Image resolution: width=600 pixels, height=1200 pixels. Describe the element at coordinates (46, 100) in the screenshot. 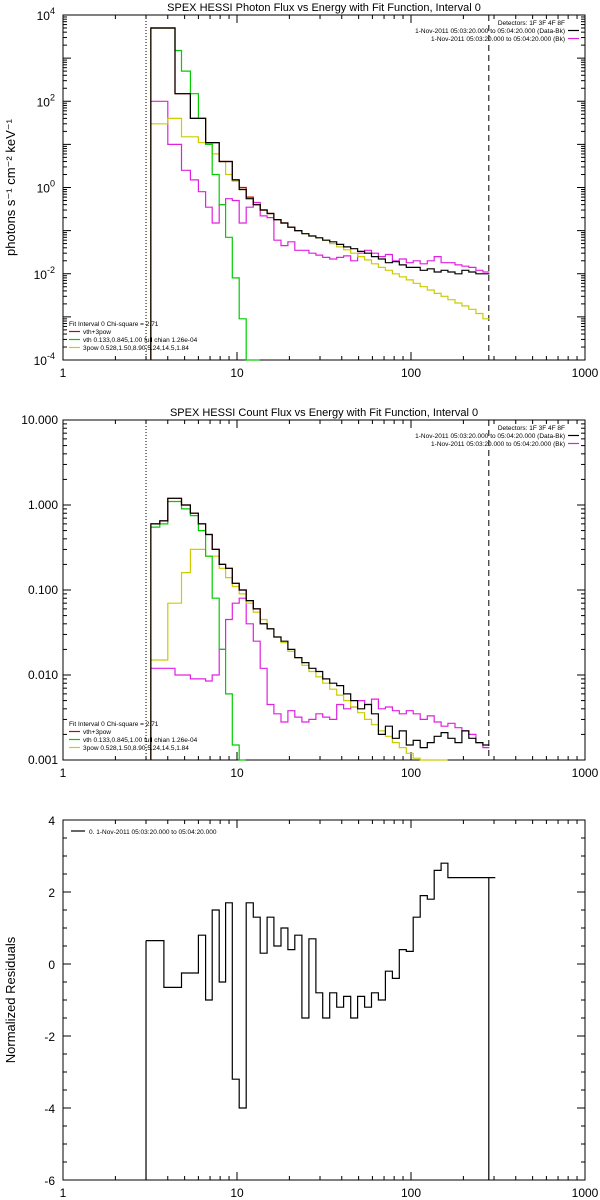

I see `y-tick-label: 10²` at that location.